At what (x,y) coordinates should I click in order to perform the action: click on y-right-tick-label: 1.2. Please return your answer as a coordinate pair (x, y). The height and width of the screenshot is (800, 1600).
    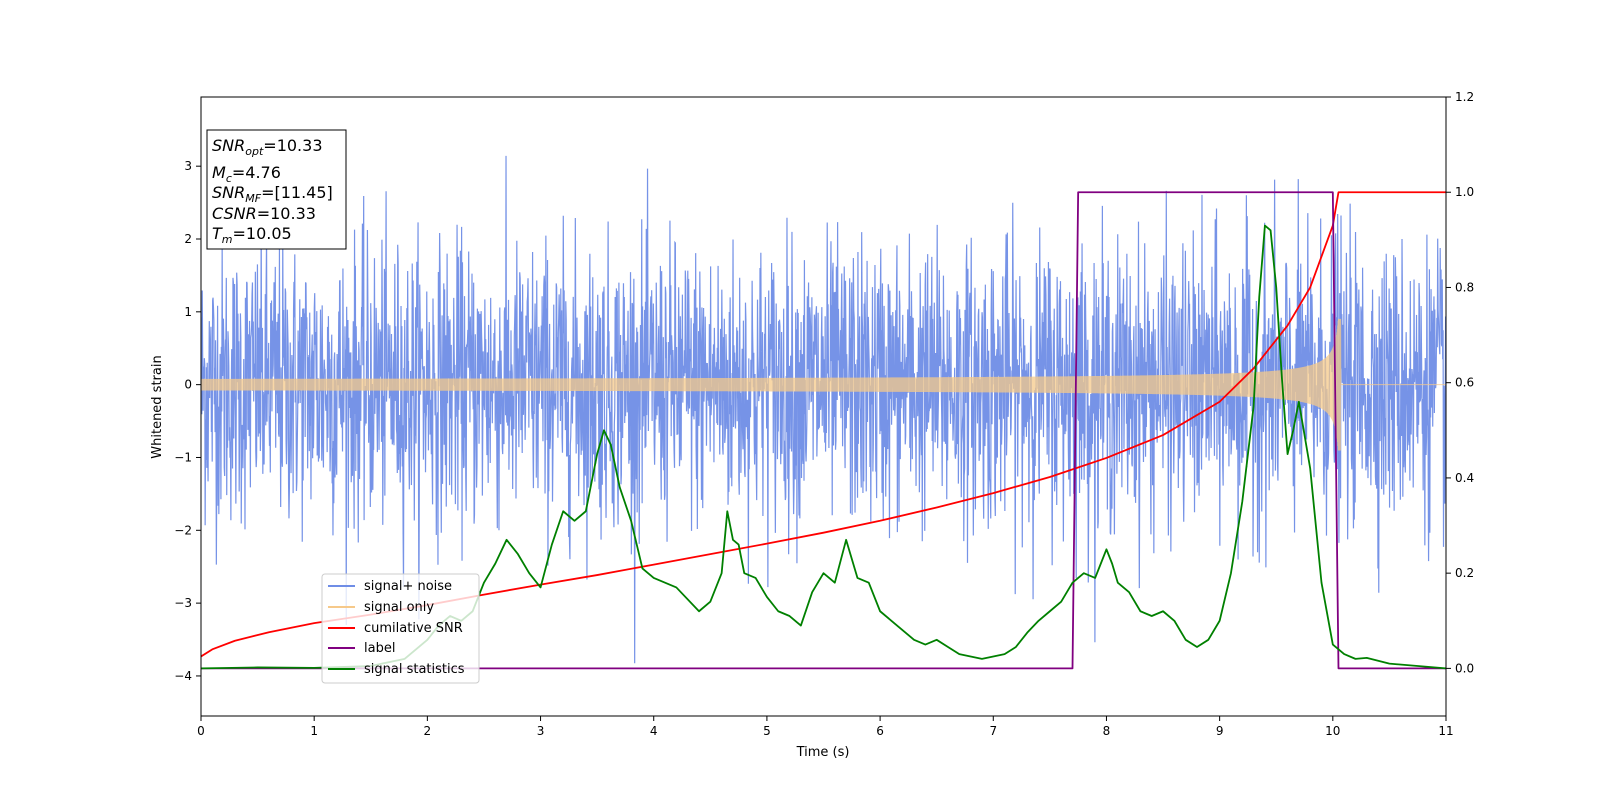
    Looking at the image, I should click on (1464, 97).